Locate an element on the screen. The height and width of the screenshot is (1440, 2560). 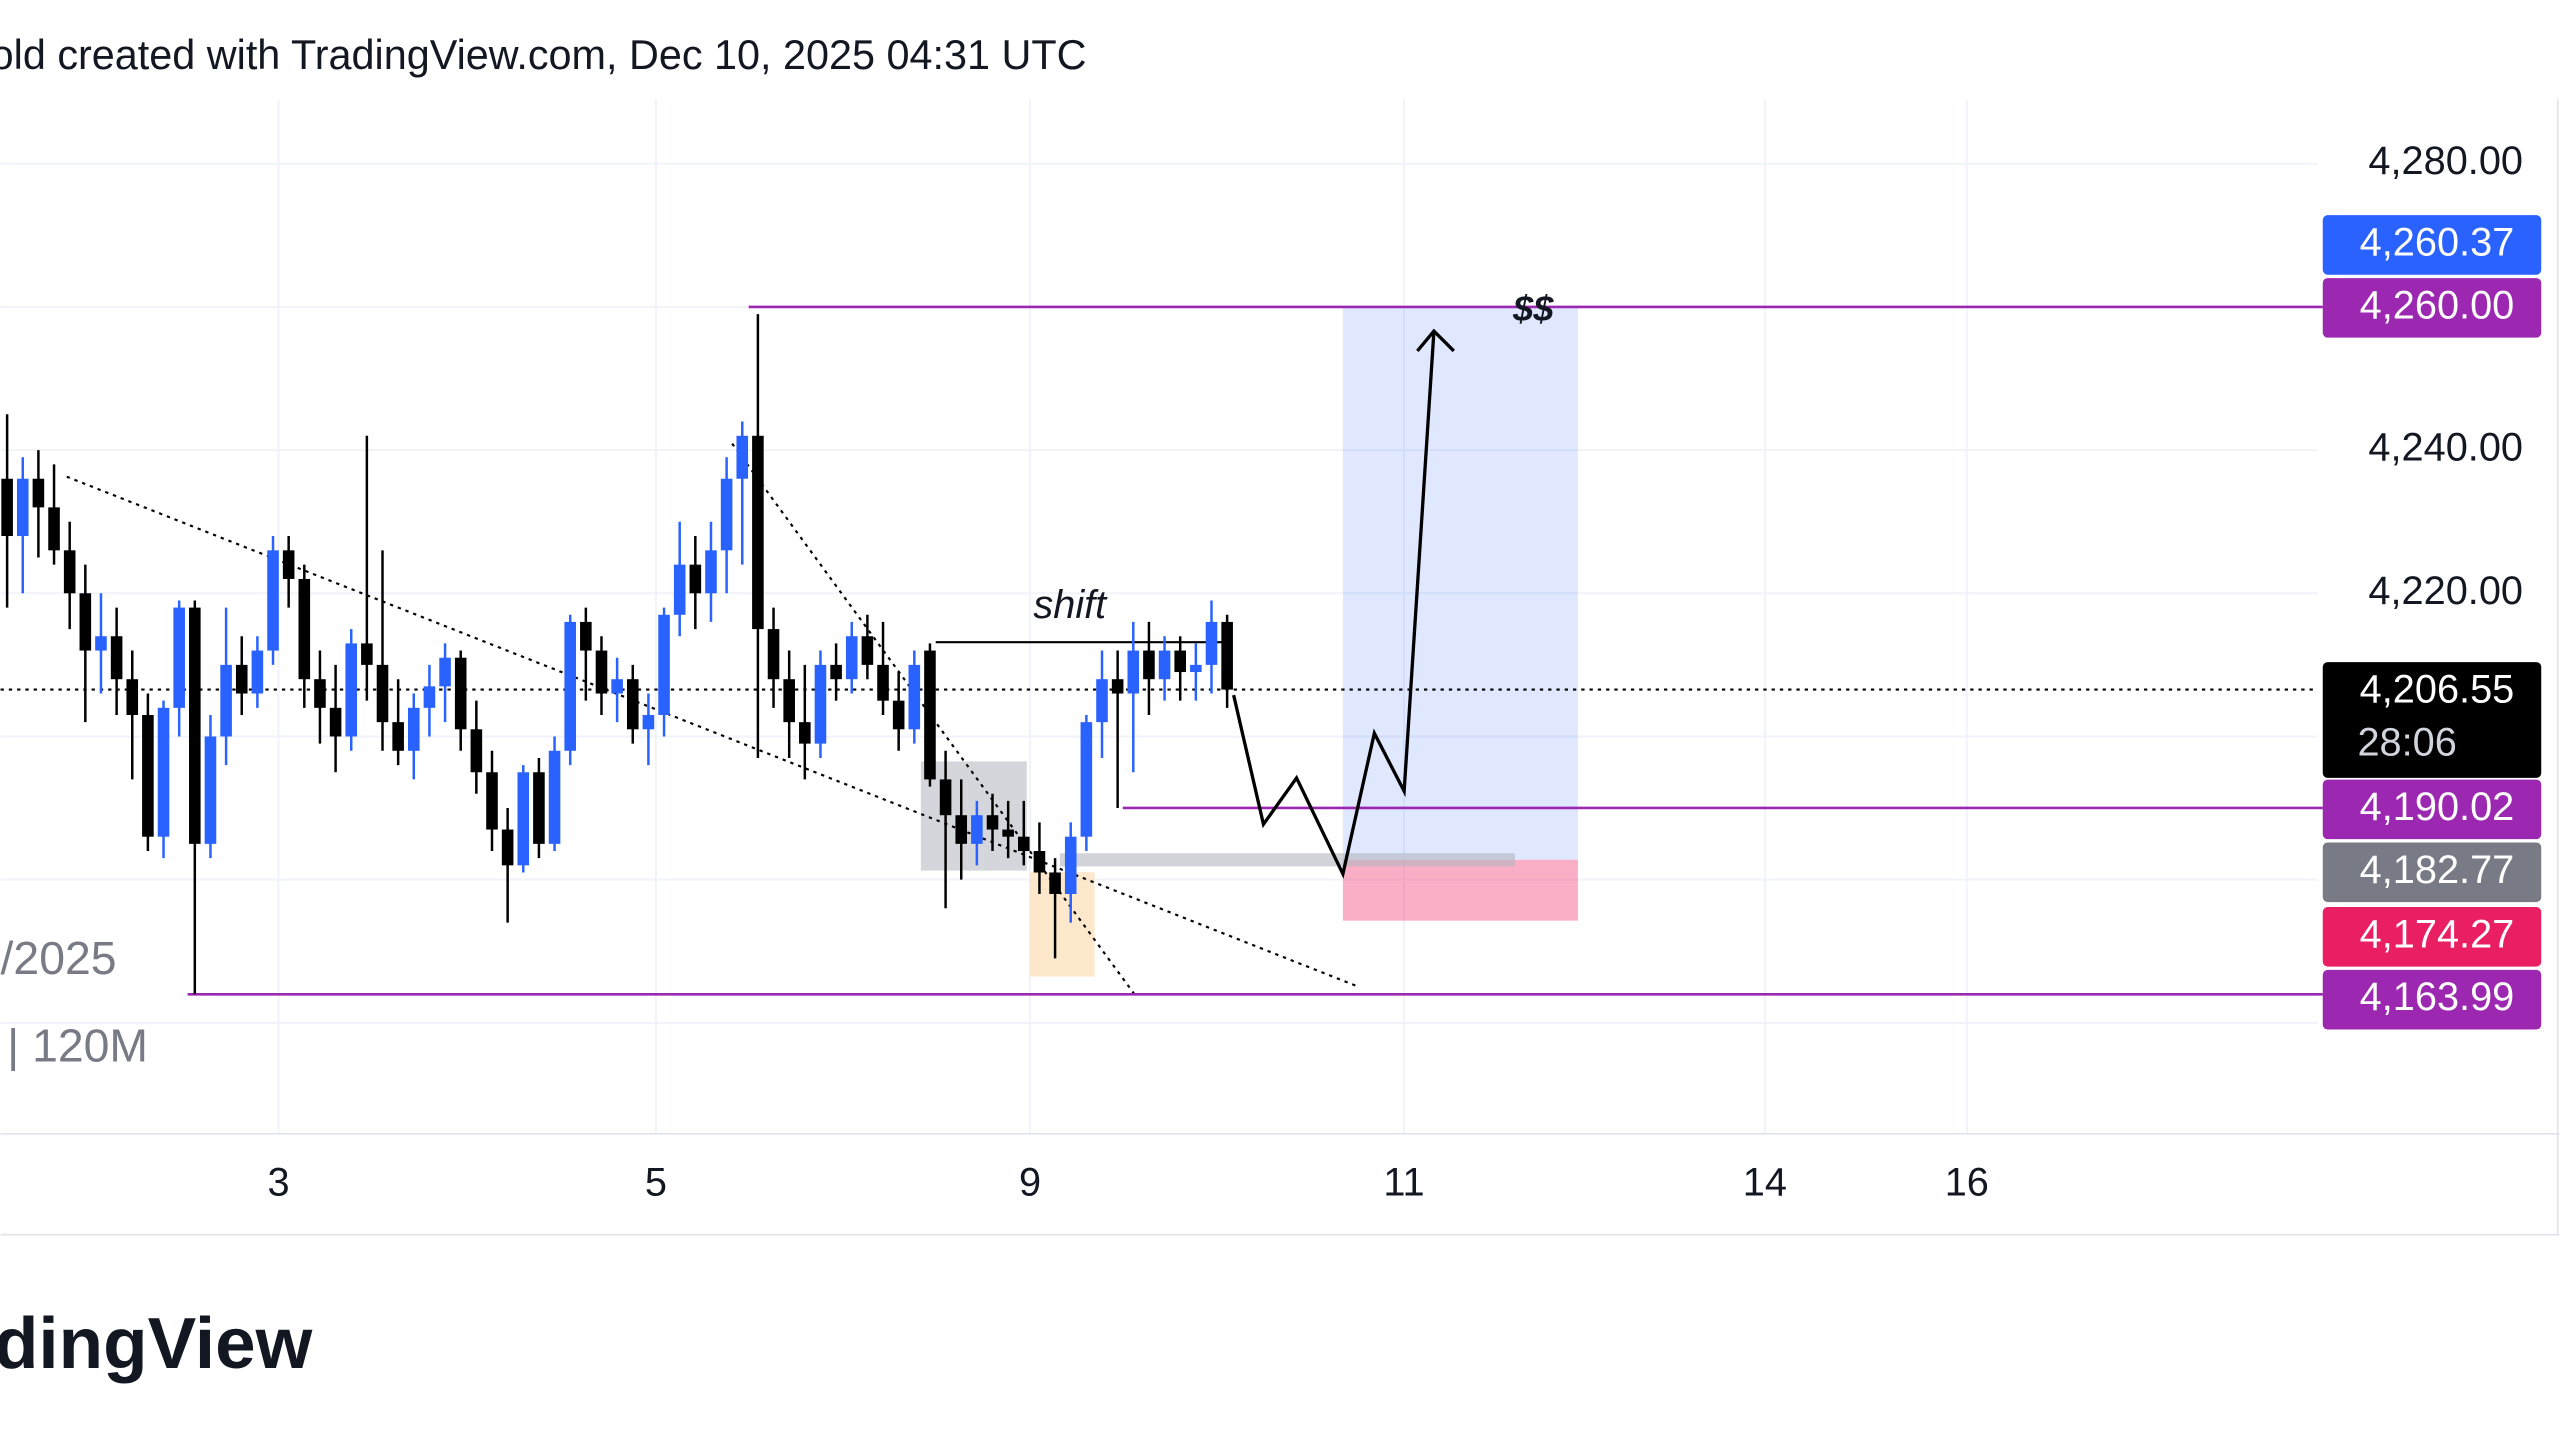
x-tick-label: 5 is located at coordinates (656, 1183).